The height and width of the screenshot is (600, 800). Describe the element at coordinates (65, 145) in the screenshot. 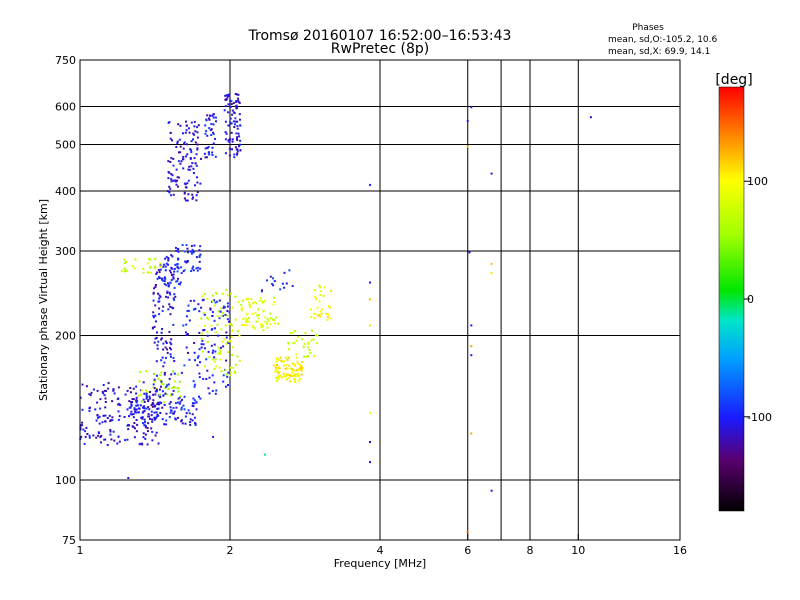

I see `y-tick-label: 500` at that location.